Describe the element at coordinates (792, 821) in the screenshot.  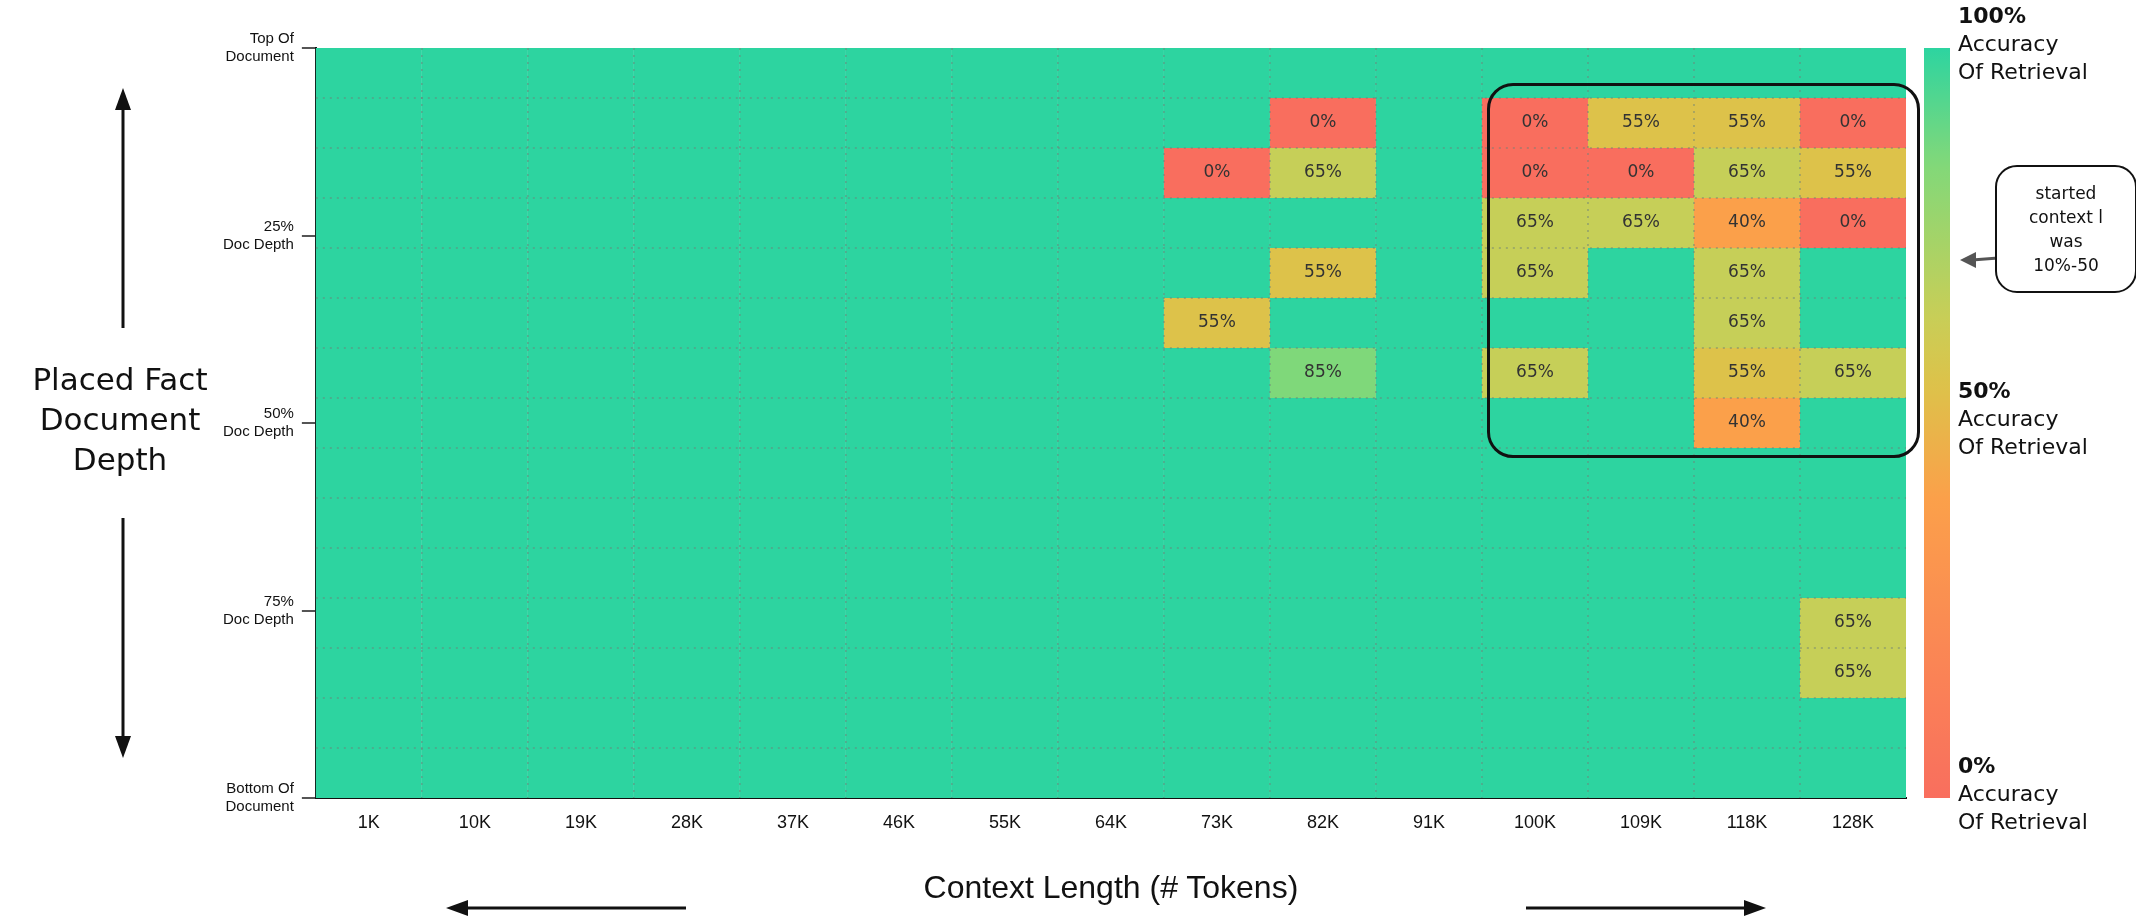
I see `x-tick-label: 37K` at that location.